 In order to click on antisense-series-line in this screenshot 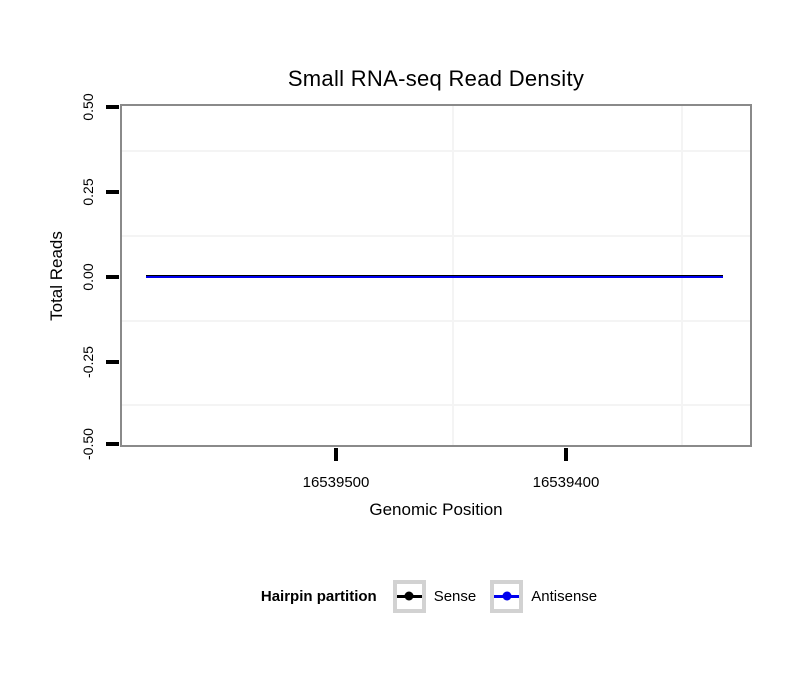, I will do `click(434, 277)`.